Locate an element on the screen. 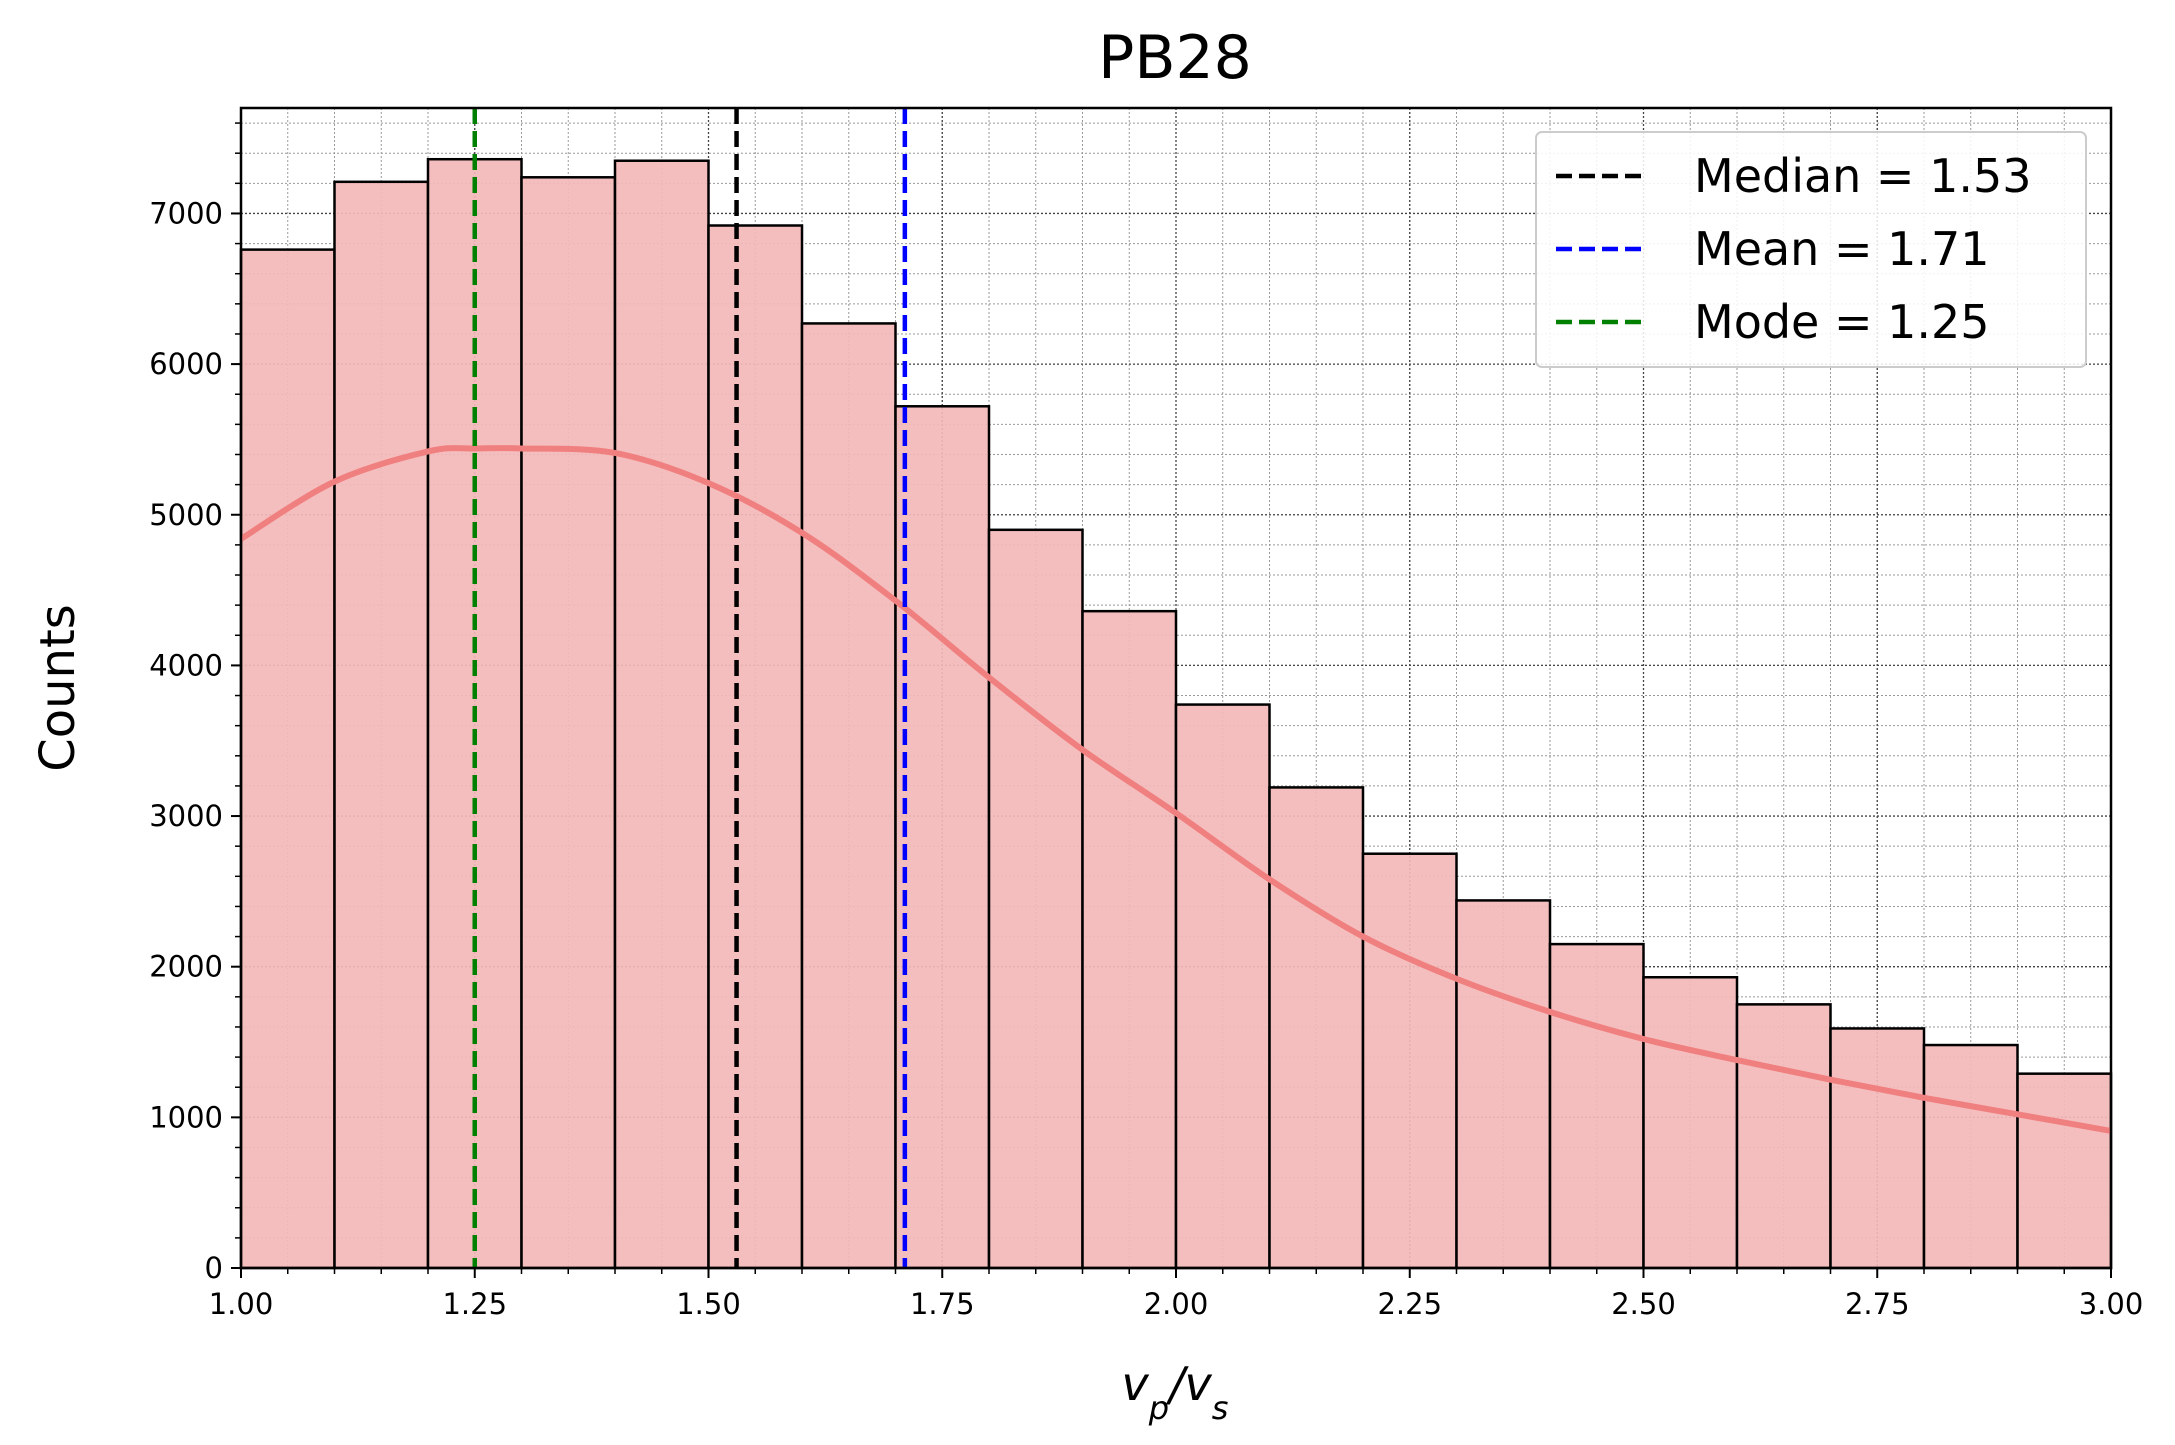 The height and width of the screenshot is (1445, 2175). x-tick-label: 1.00 is located at coordinates (241, 1304).